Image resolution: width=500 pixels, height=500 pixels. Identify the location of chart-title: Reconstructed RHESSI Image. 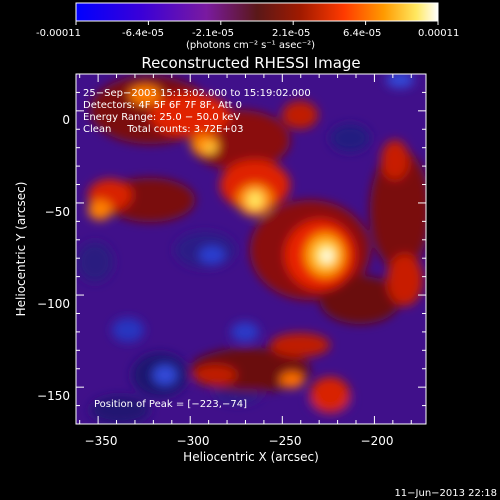
(250, 63).